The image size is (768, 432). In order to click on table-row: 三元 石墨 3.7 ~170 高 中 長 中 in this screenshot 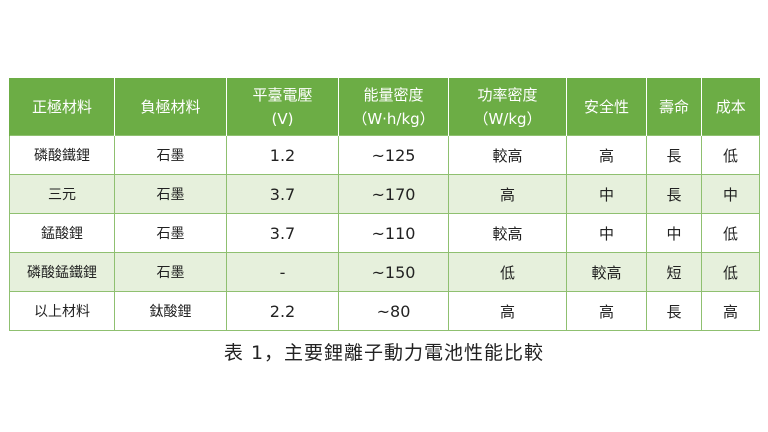, I will do `click(384, 194)`.